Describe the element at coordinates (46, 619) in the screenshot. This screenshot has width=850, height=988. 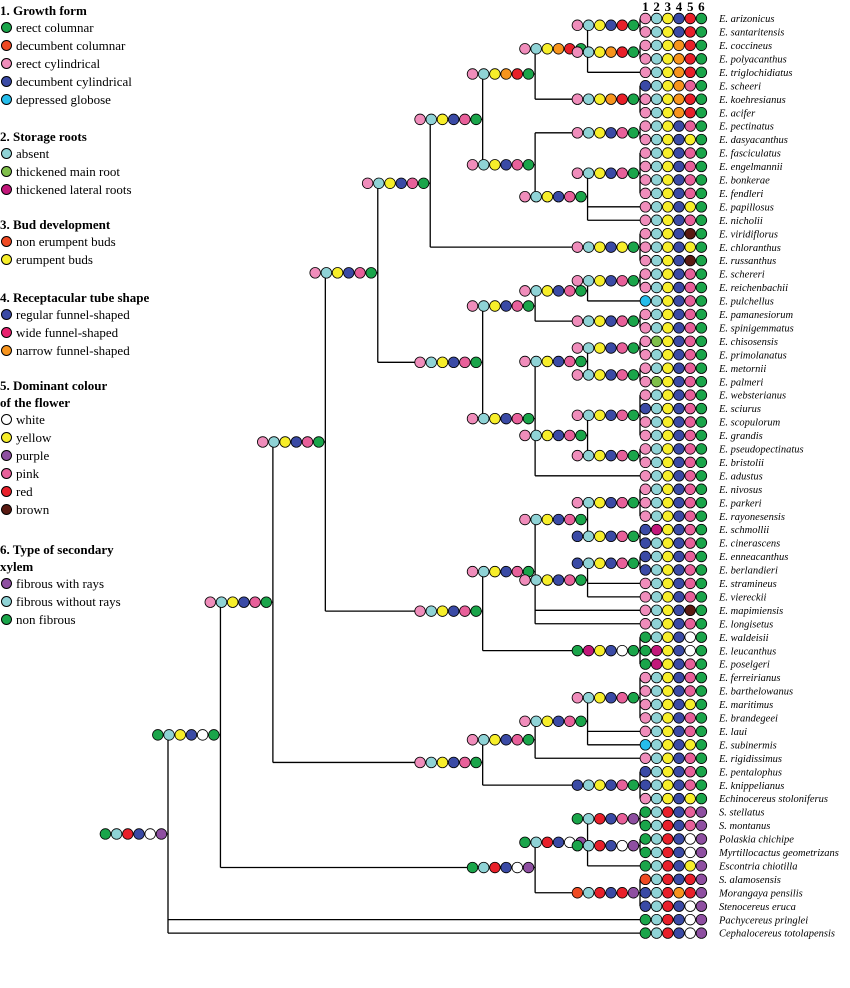
I see `legend-label: non fibrous` at that location.